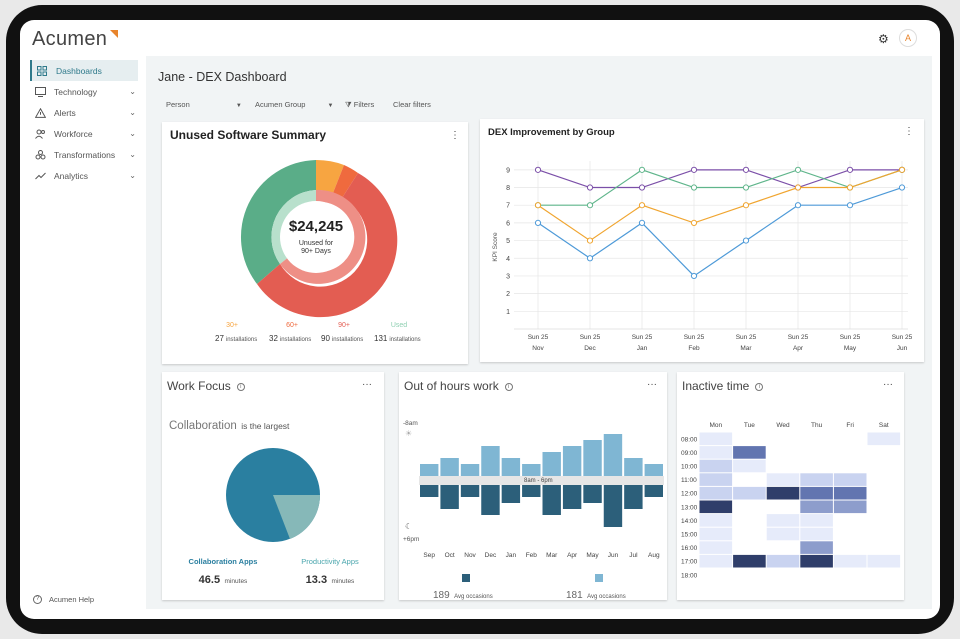 The height and width of the screenshot is (639, 960). Describe the element at coordinates (551, 132) in the screenshot. I see `dex-improvement-title: DEX Improvement by Group` at that location.